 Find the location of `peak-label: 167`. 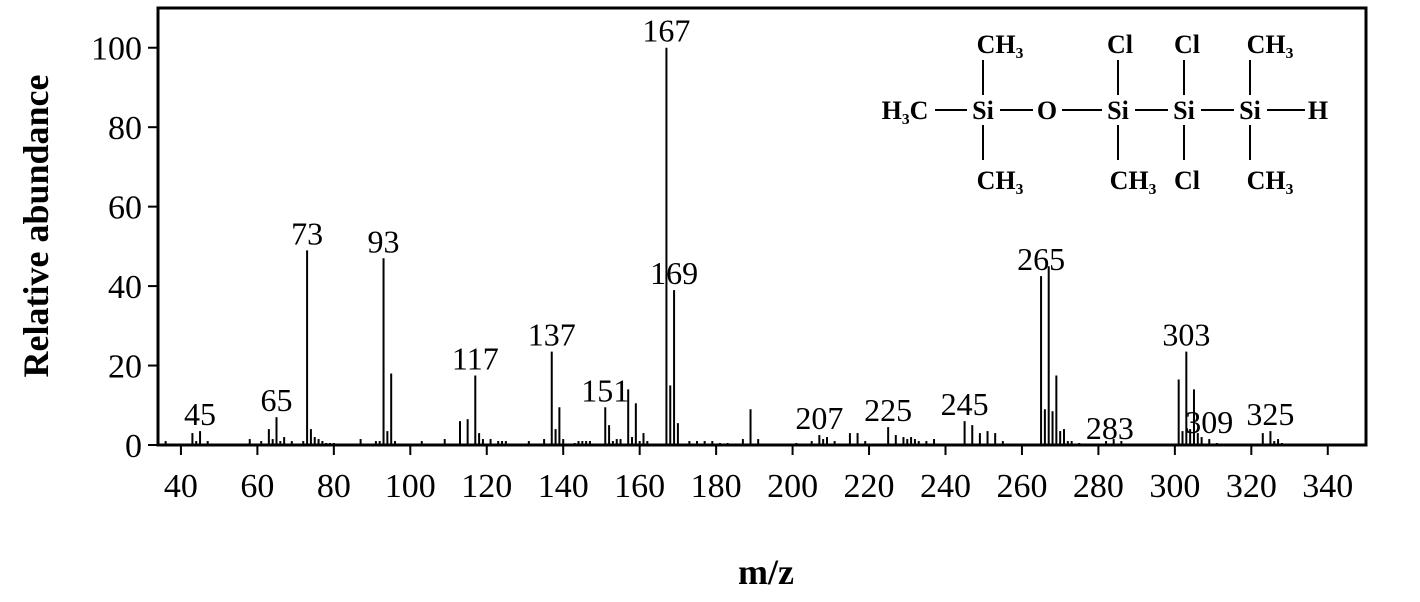

peak-label: 167 is located at coordinates (666, 31).